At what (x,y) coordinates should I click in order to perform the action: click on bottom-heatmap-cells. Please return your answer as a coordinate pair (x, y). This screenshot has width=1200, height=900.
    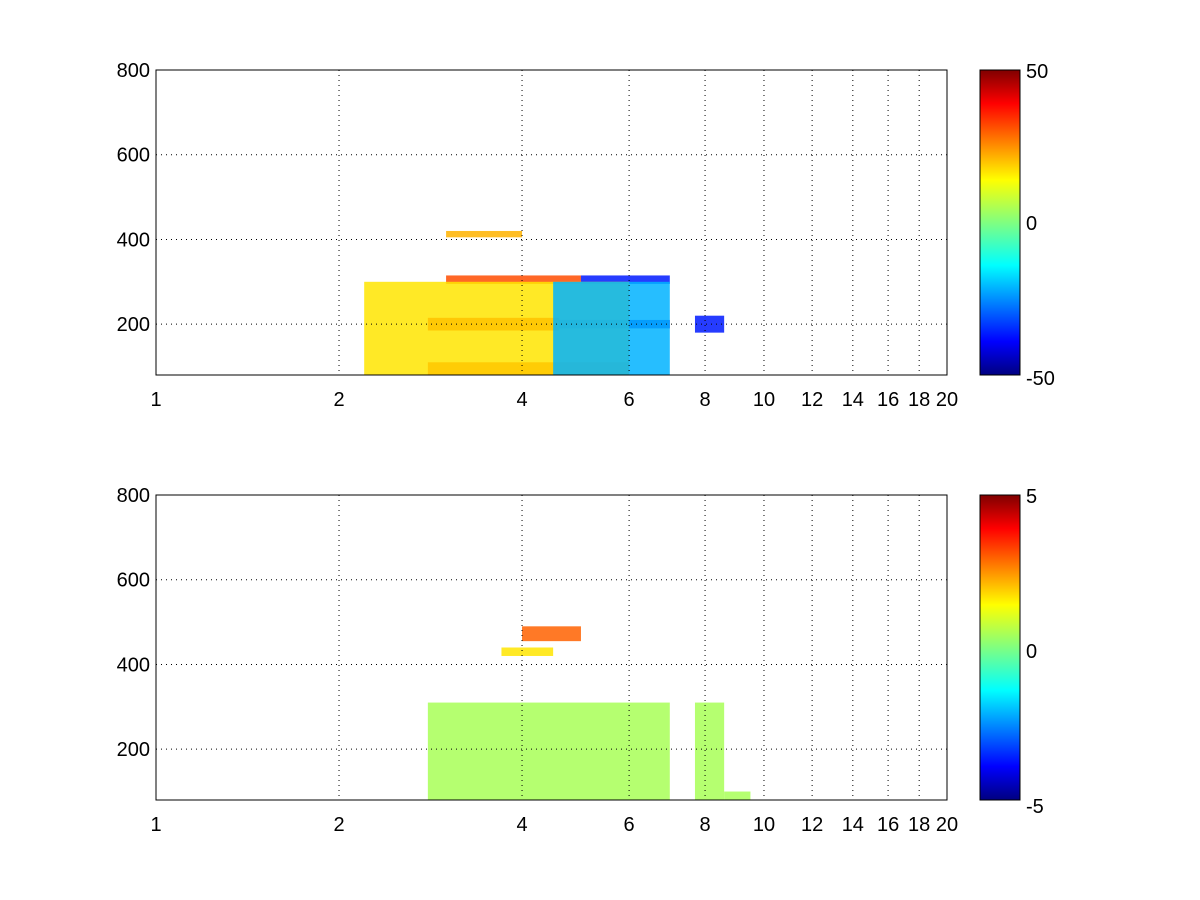
    Looking at the image, I should click on (589, 713).